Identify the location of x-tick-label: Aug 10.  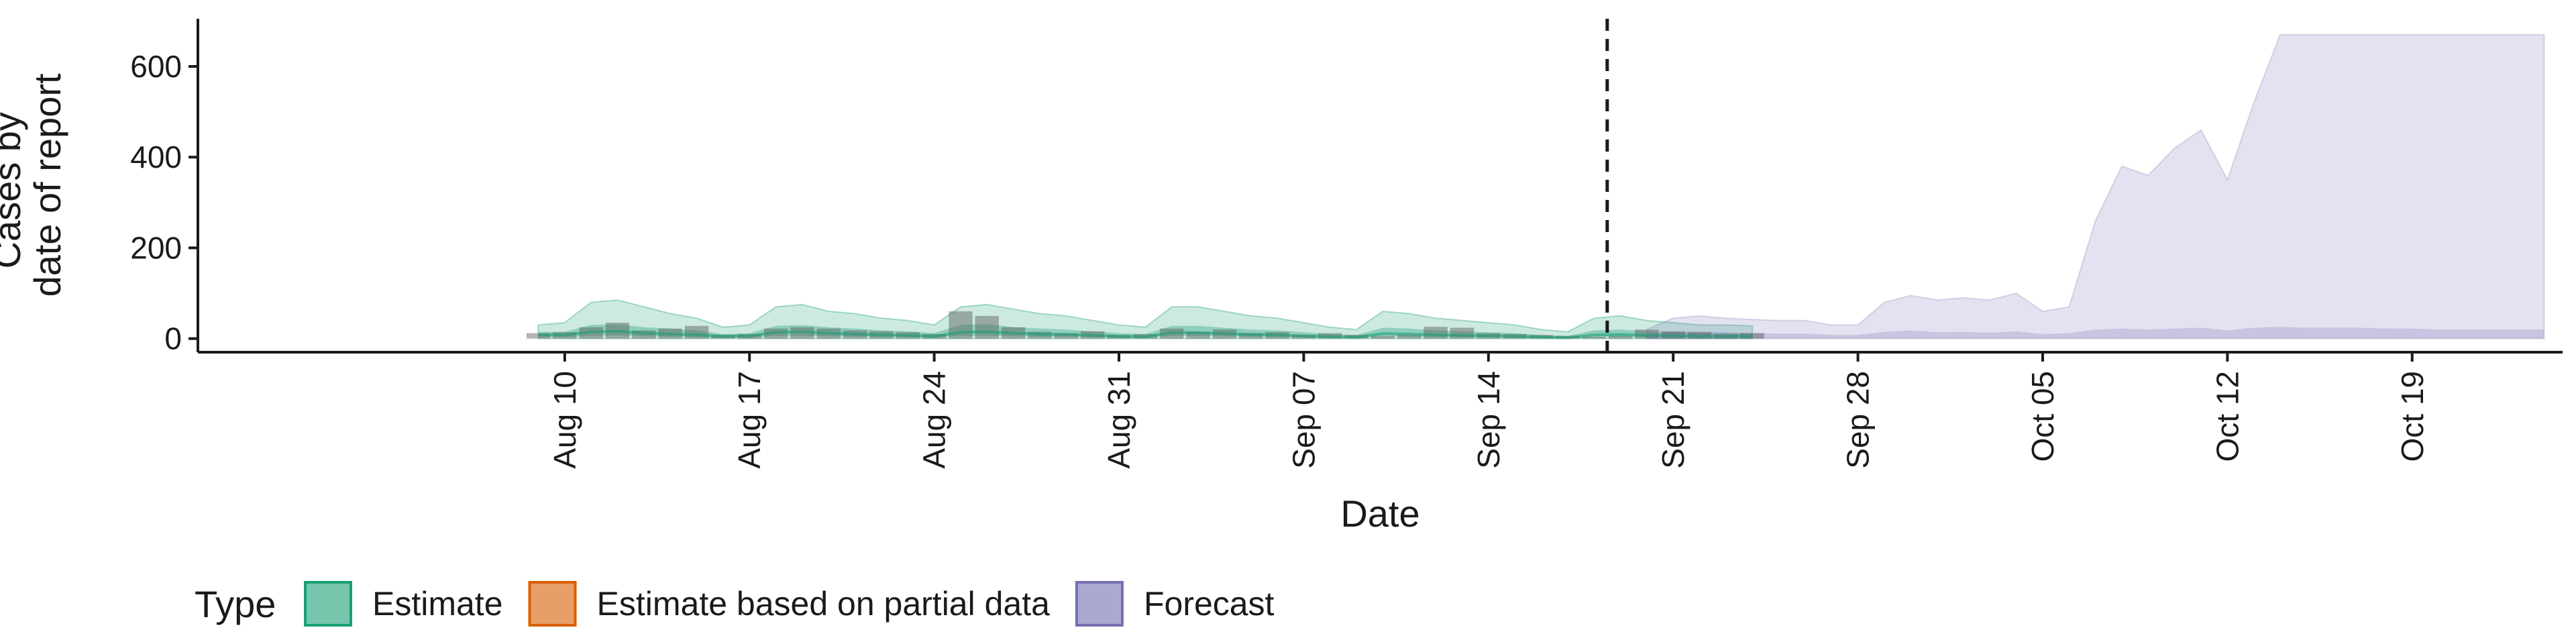
(564, 420).